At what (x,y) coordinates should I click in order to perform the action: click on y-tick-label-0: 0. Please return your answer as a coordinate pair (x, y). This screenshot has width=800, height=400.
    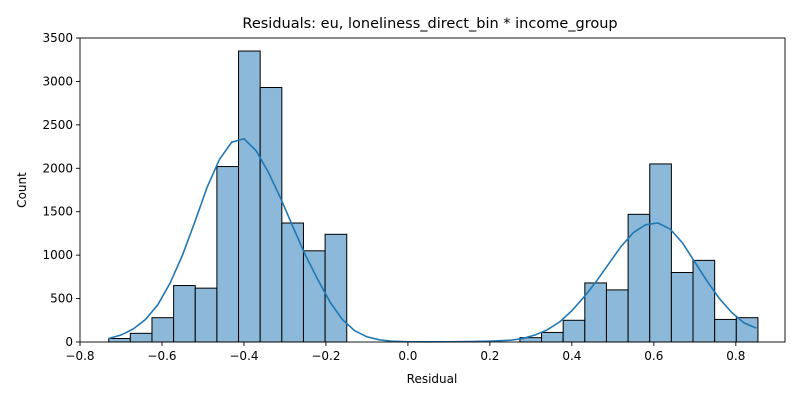
    Looking at the image, I should click on (69, 342).